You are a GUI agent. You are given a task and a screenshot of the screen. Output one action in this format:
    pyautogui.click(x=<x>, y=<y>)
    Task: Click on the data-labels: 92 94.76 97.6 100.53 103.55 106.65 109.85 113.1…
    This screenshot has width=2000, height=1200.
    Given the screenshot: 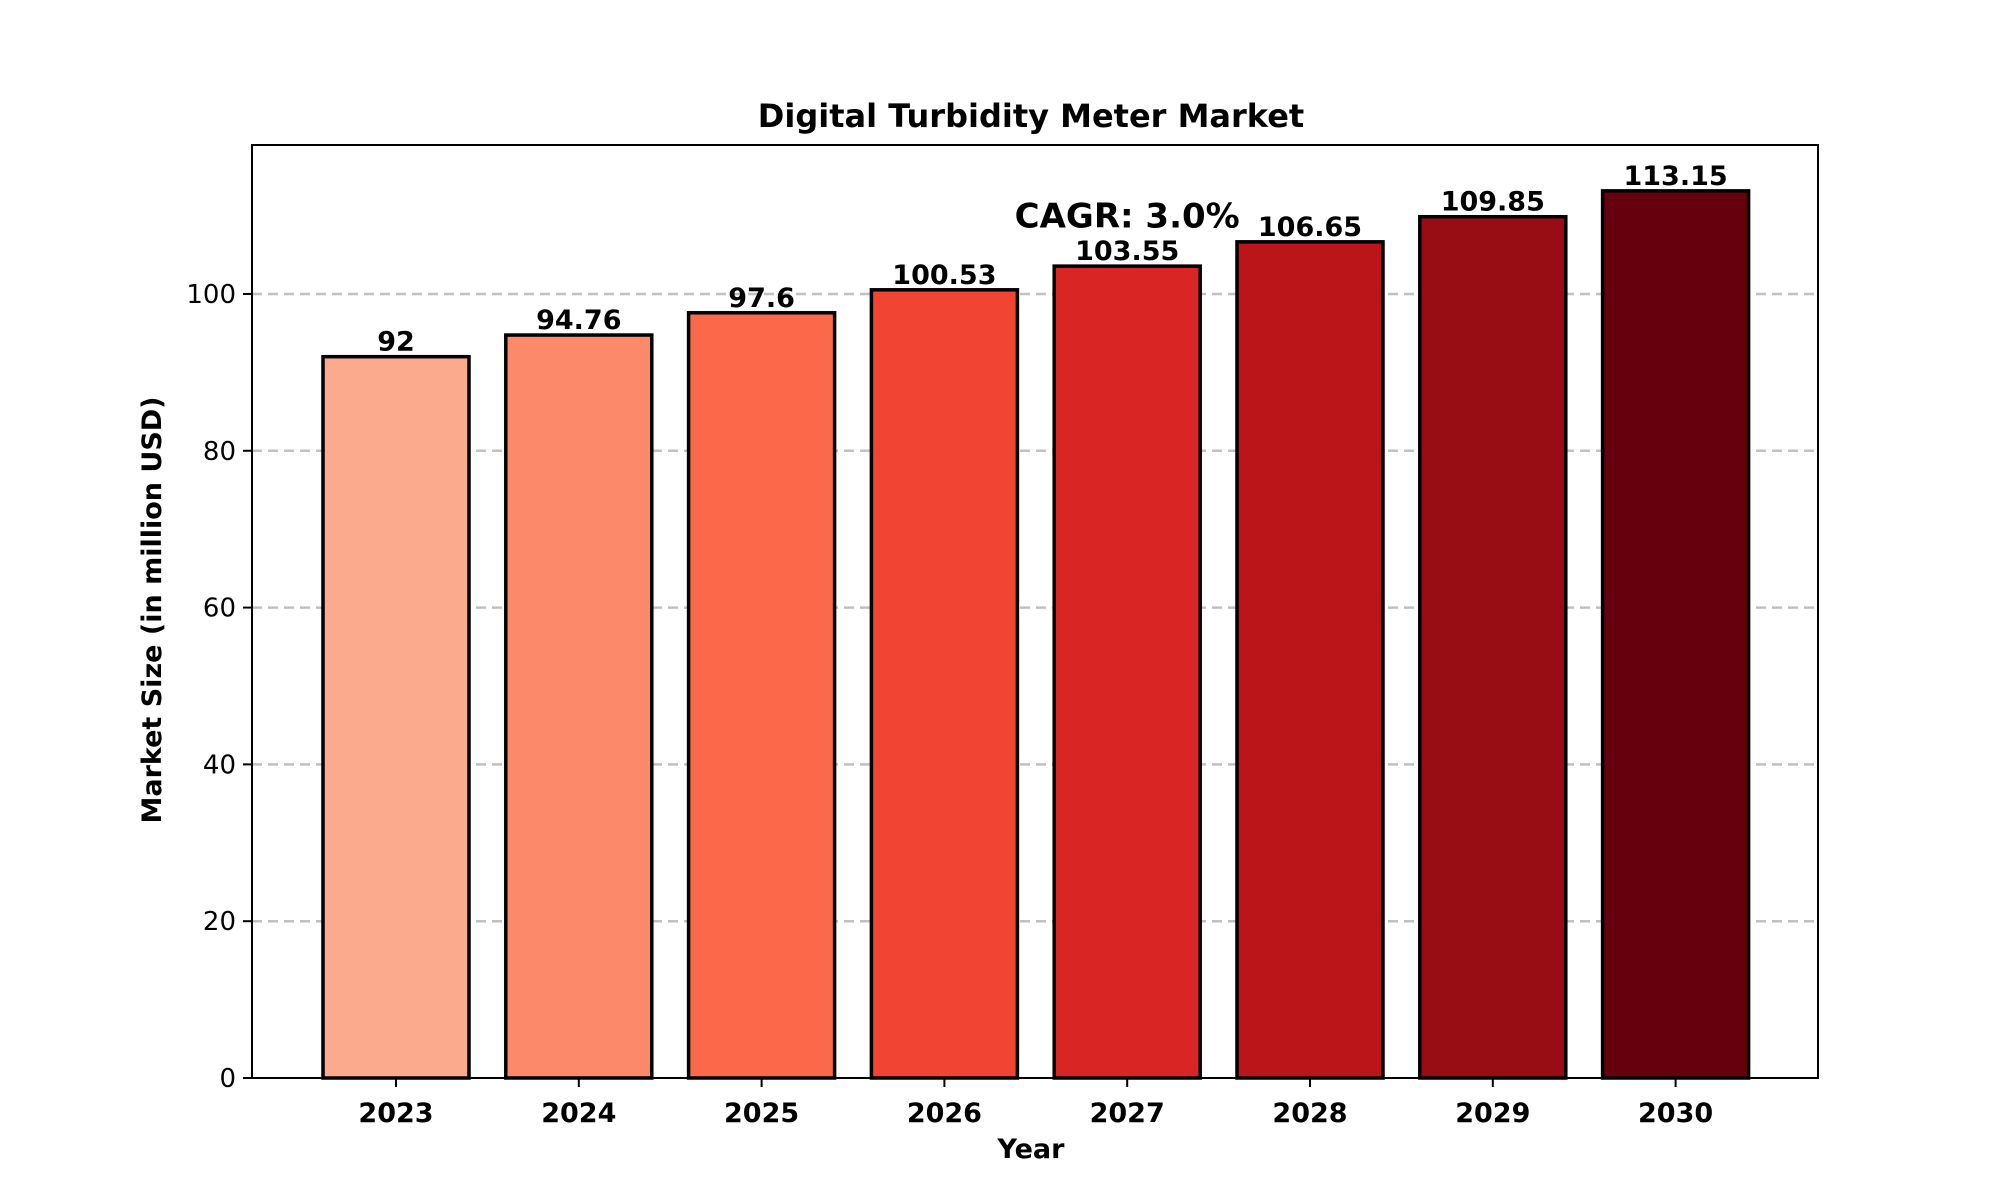 What is the action you would take?
    pyautogui.click(x=1052, y=259)
    